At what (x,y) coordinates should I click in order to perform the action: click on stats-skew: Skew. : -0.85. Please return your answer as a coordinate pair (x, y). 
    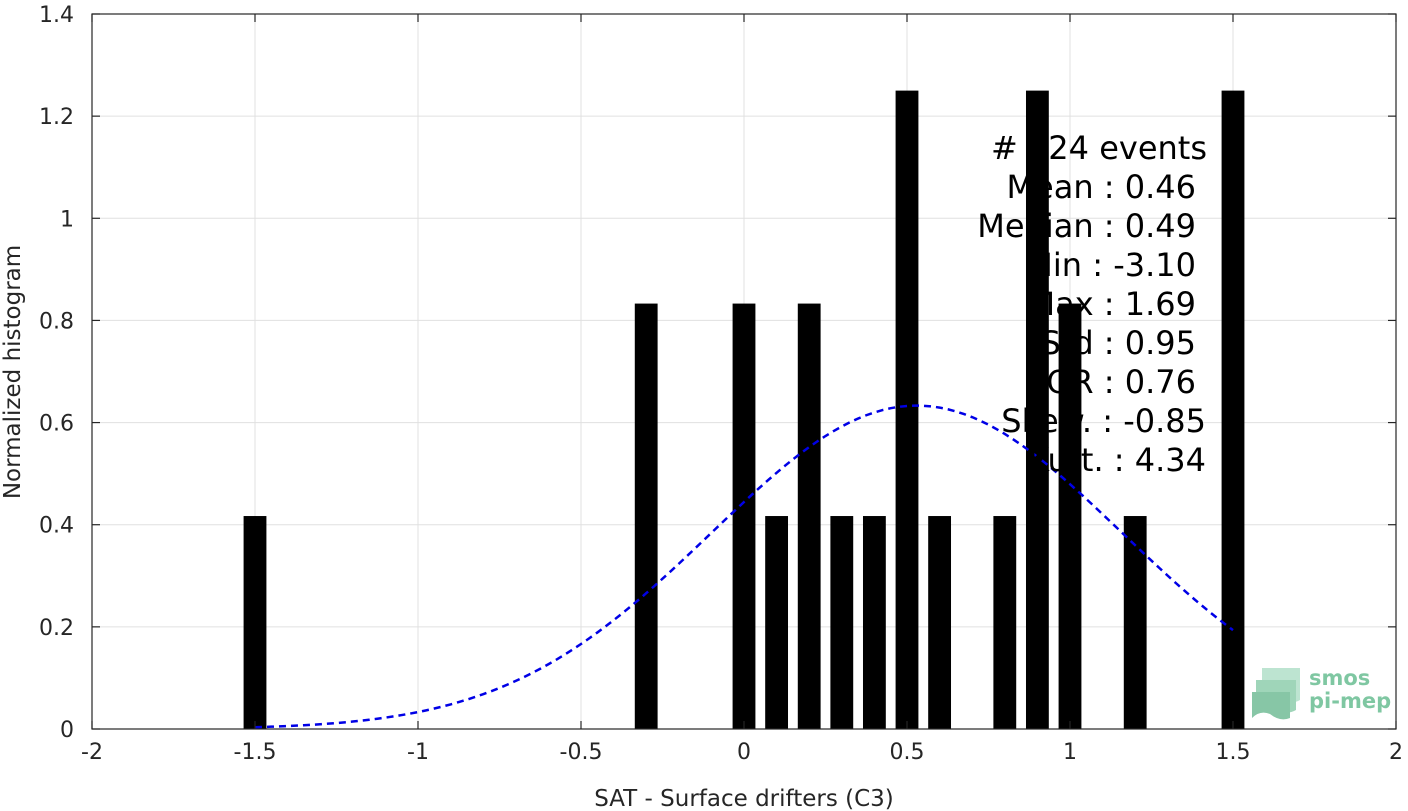
    Looking at the image, I should click on (1103, 421).